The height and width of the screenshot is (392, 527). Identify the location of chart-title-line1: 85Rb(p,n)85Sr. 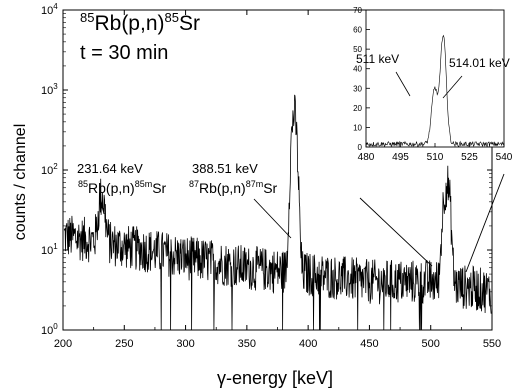
(140, 22).